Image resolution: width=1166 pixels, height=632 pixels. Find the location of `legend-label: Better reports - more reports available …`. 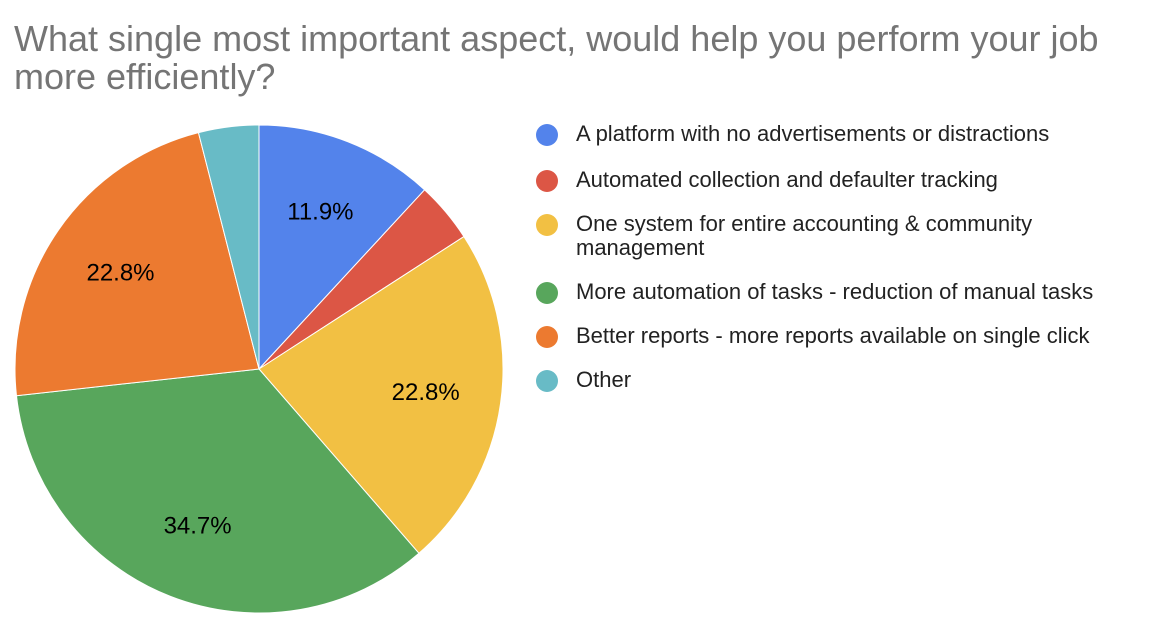

legend-label: Better reports - more reports available … is located at coordinates (833, 335).